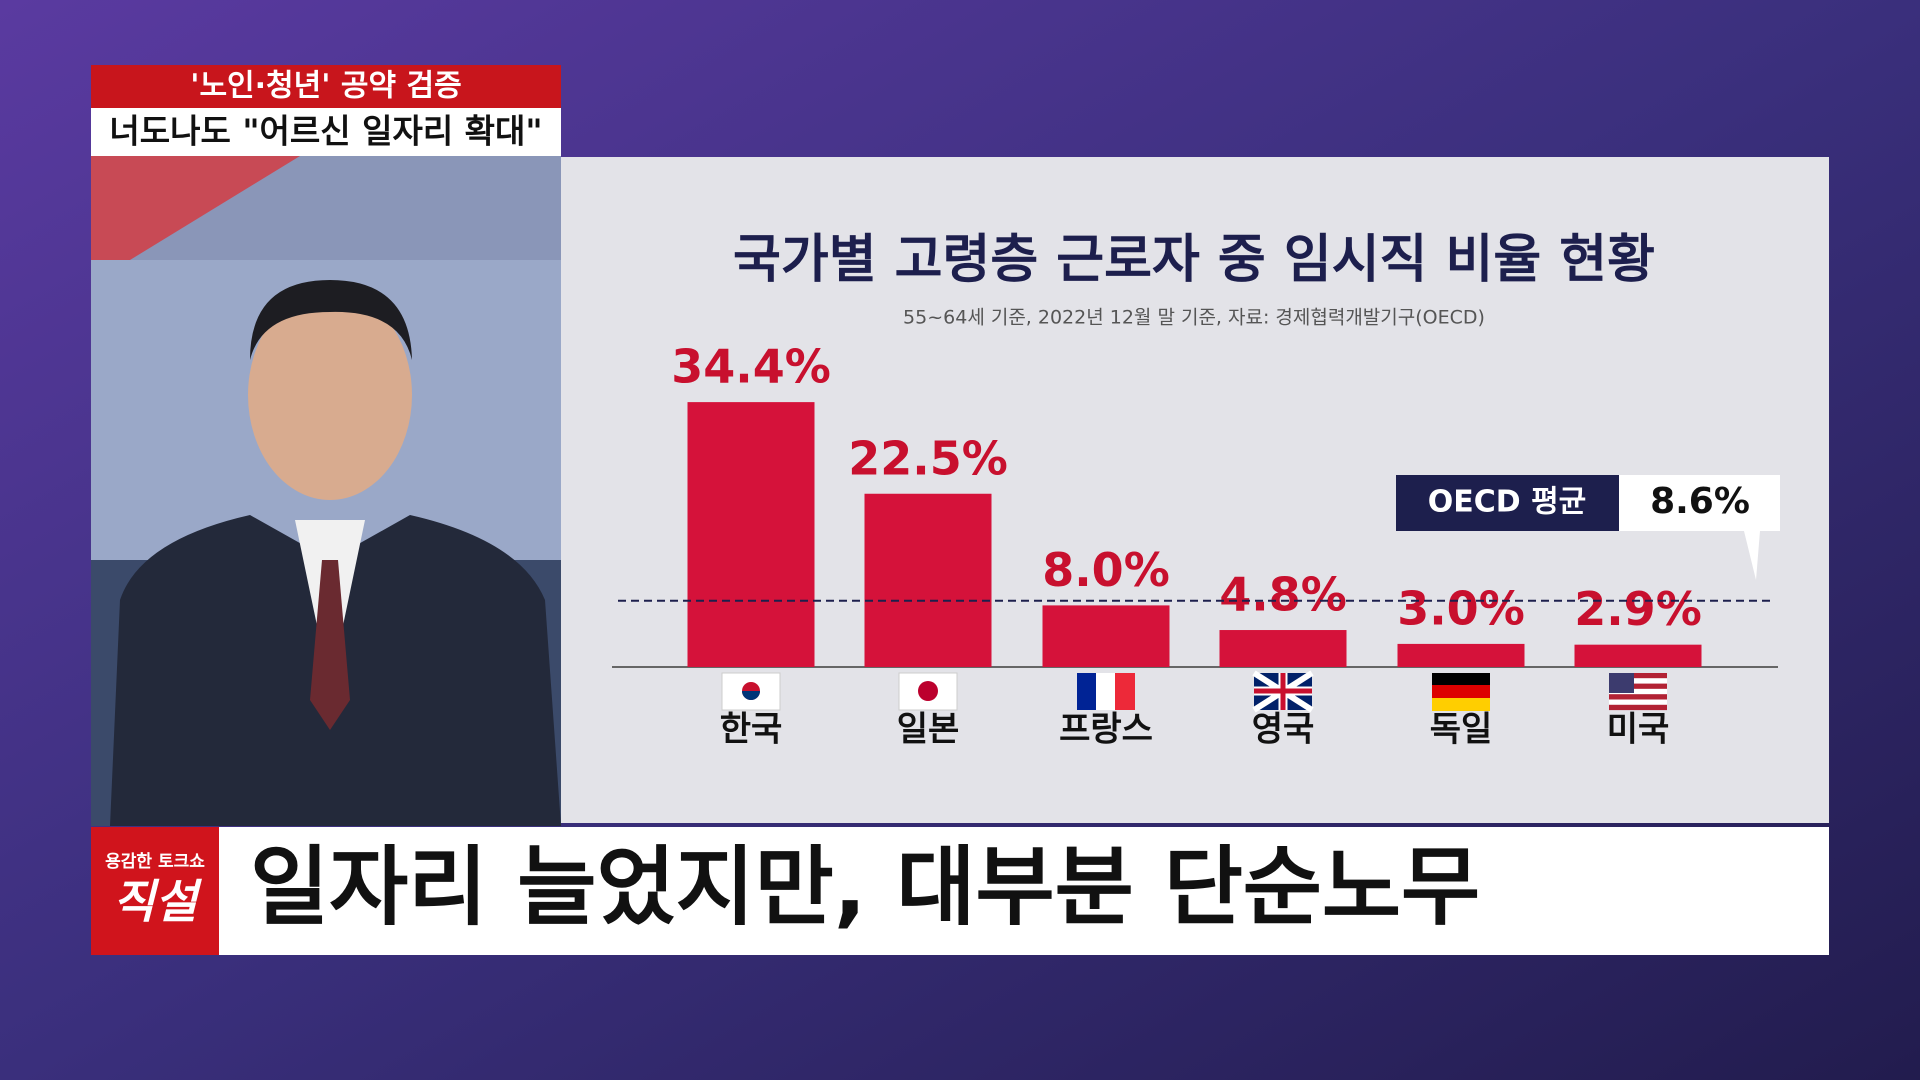  Describe the element at coordinates (865, 887) in the screenshot. I see `caption-text: 일자리 늘었지만, 대부분 단순노무` at that location.